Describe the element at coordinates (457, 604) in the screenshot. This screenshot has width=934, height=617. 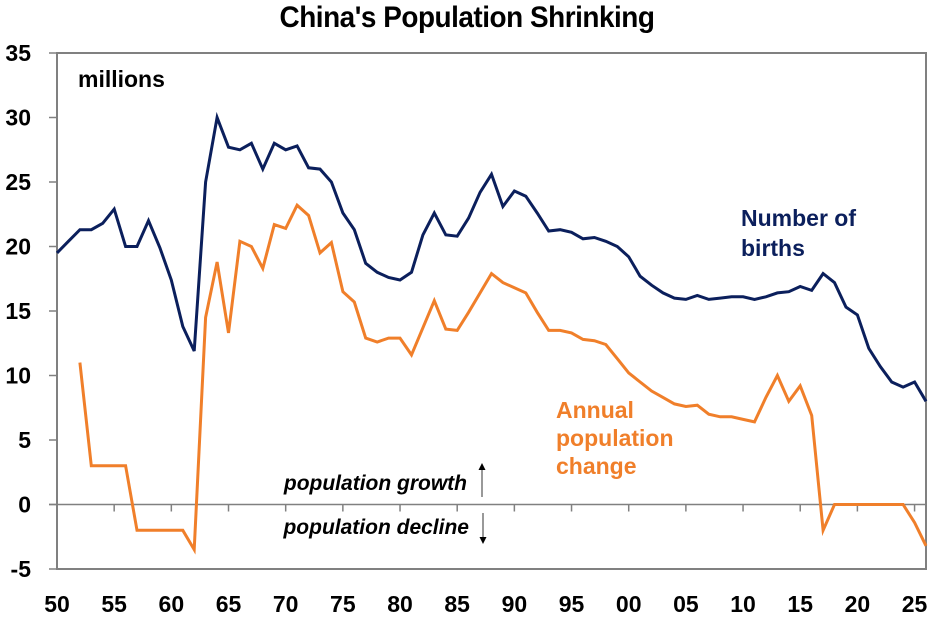
I see `x-tick-label: 85` at that location.